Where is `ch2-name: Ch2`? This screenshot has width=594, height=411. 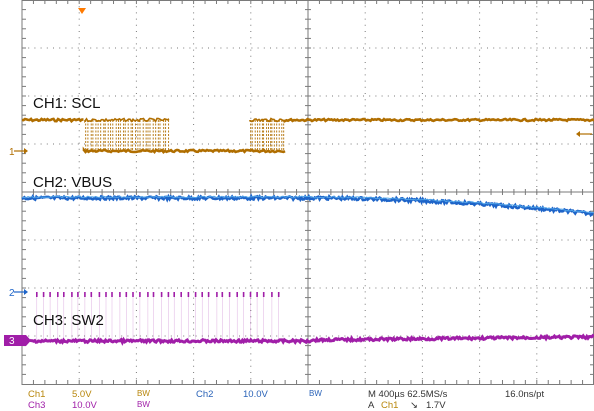
ch2-name: Ch2 is located at coordinates (205, 394).